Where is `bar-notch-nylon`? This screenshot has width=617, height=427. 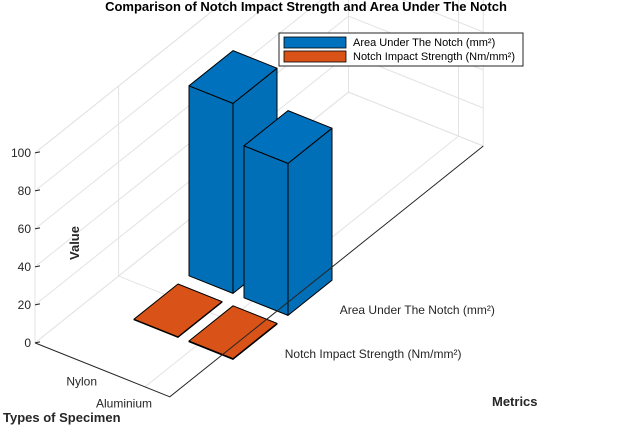 bar-notch-nylon is located at coordinates (178, 310).